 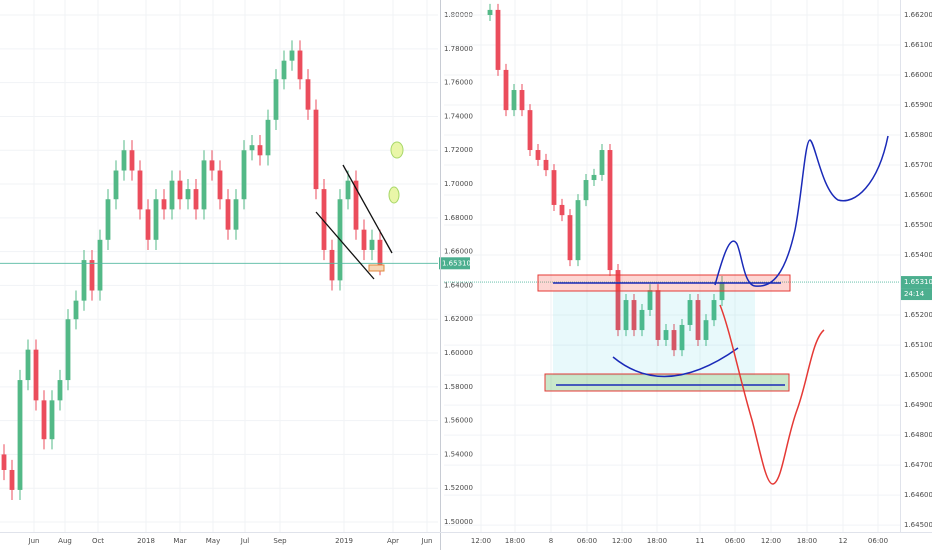 What do you see at coordinates (918, 225) in the screenshot?
I see `y-tick-label: 1.65500` at bounding box center [918, 225].